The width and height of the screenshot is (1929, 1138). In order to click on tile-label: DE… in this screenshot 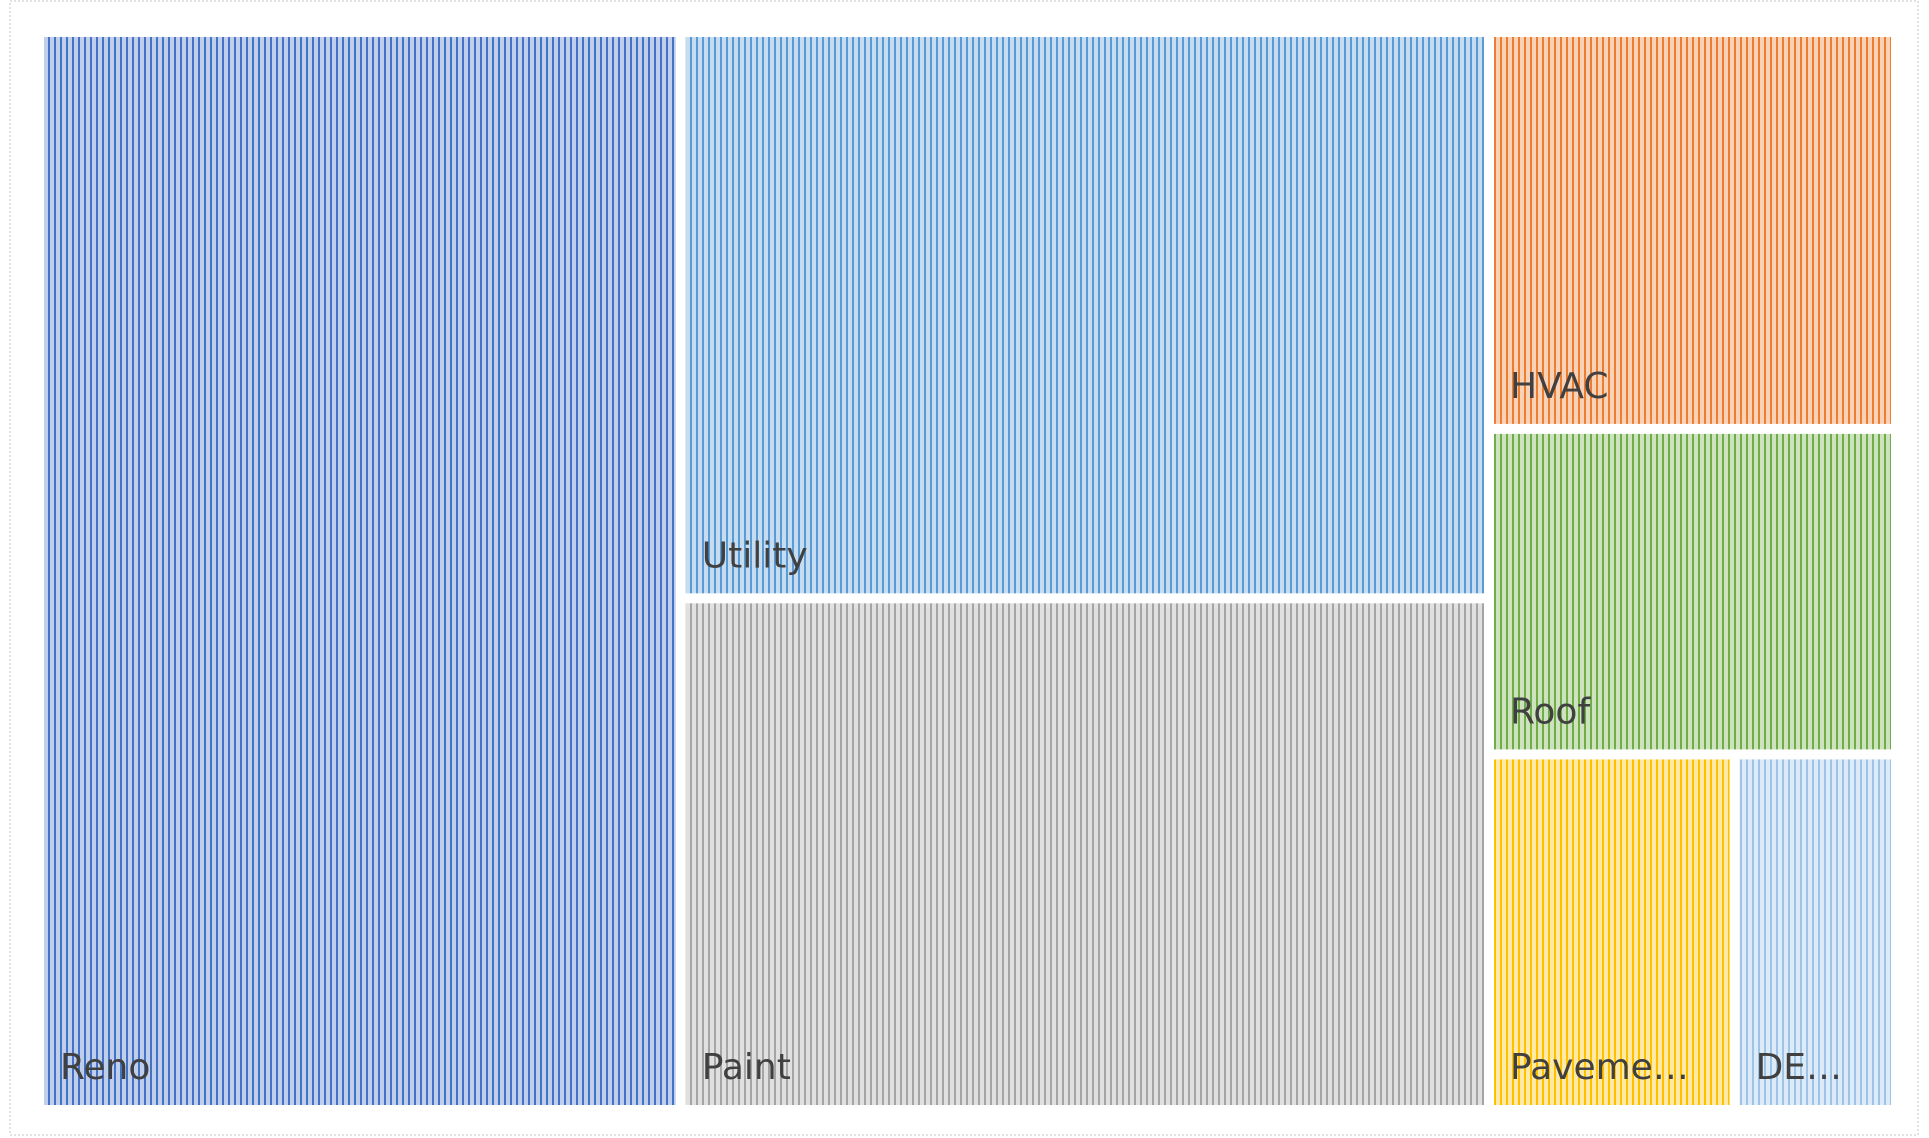, I will do `click(1799, 1067)`.